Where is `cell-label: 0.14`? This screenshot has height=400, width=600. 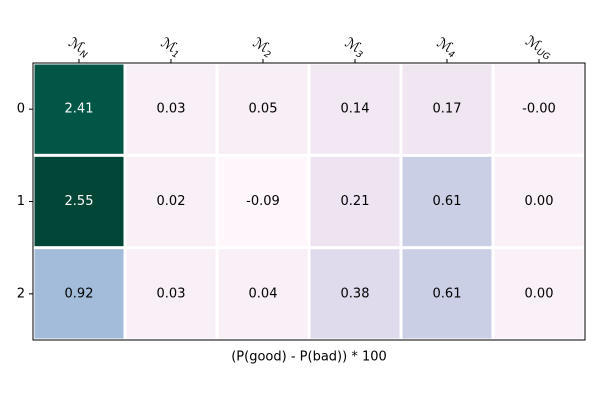 cell-label: 0.14 is located at coordinates (355, 109).